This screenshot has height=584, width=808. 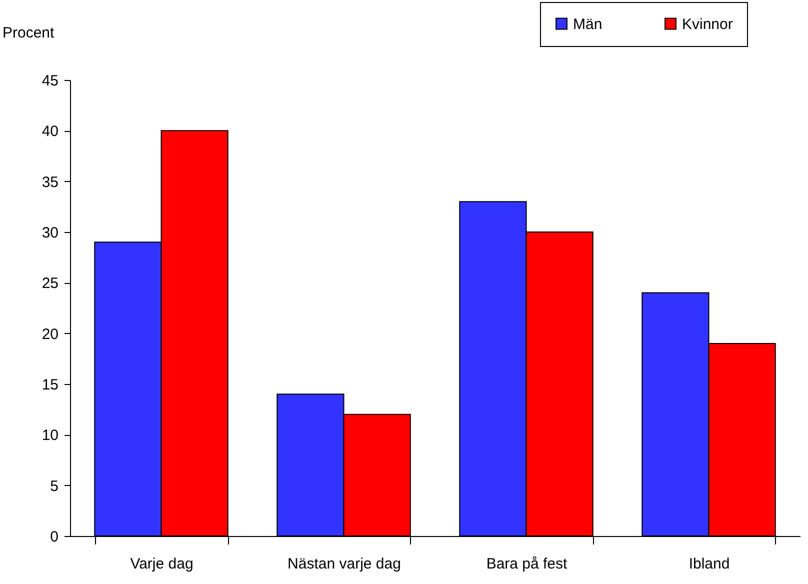 What do you see at coordinates (162, 564) in the screenshot?
I see `x-tick-label: Varje dag` at bounding box center [162, 564].